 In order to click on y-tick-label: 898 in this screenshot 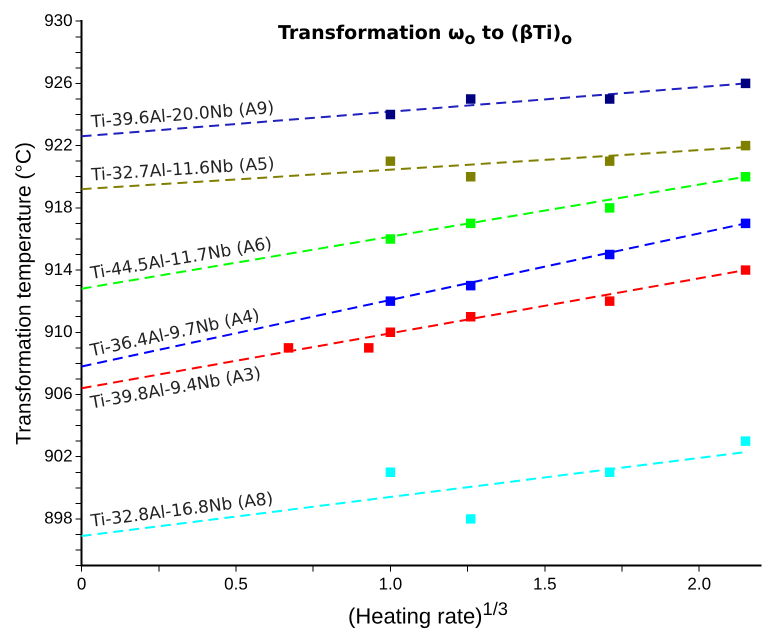, I will do `click(58, 518)`.